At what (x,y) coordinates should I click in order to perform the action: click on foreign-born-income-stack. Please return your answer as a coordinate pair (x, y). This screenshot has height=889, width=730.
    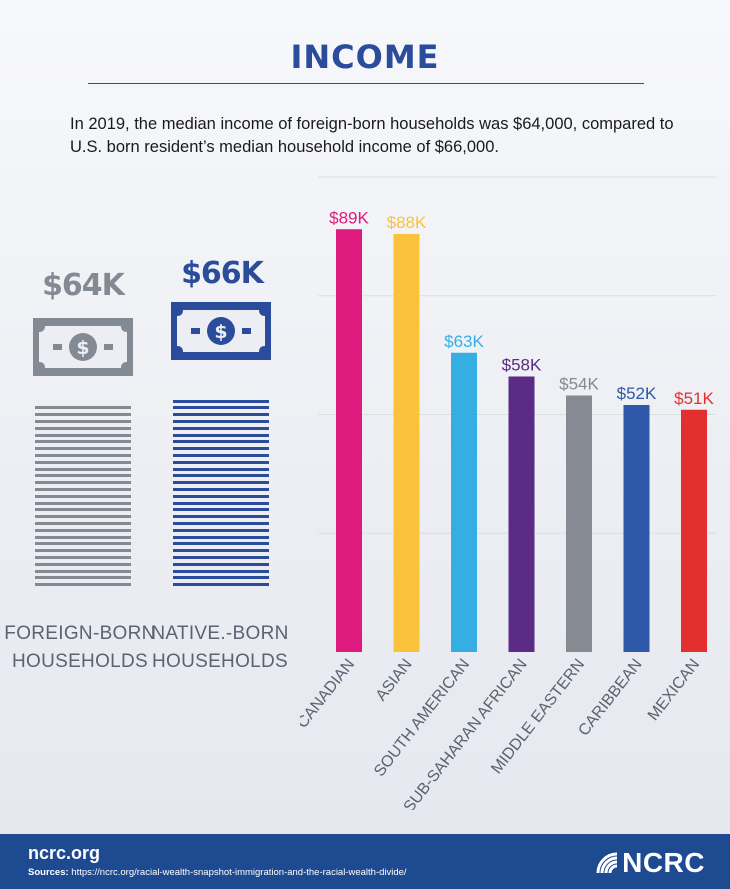
    Looking at the image, I should click on (83, 498).